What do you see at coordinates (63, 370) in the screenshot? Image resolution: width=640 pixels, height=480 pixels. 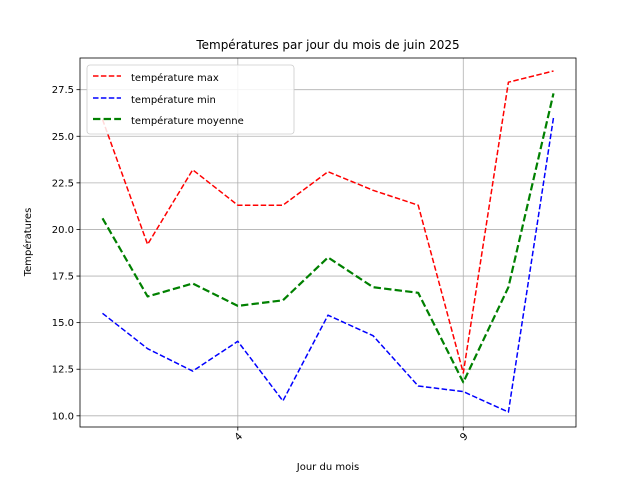 I see `y-tick-label: 12.5` at bounding box center [63, 370].